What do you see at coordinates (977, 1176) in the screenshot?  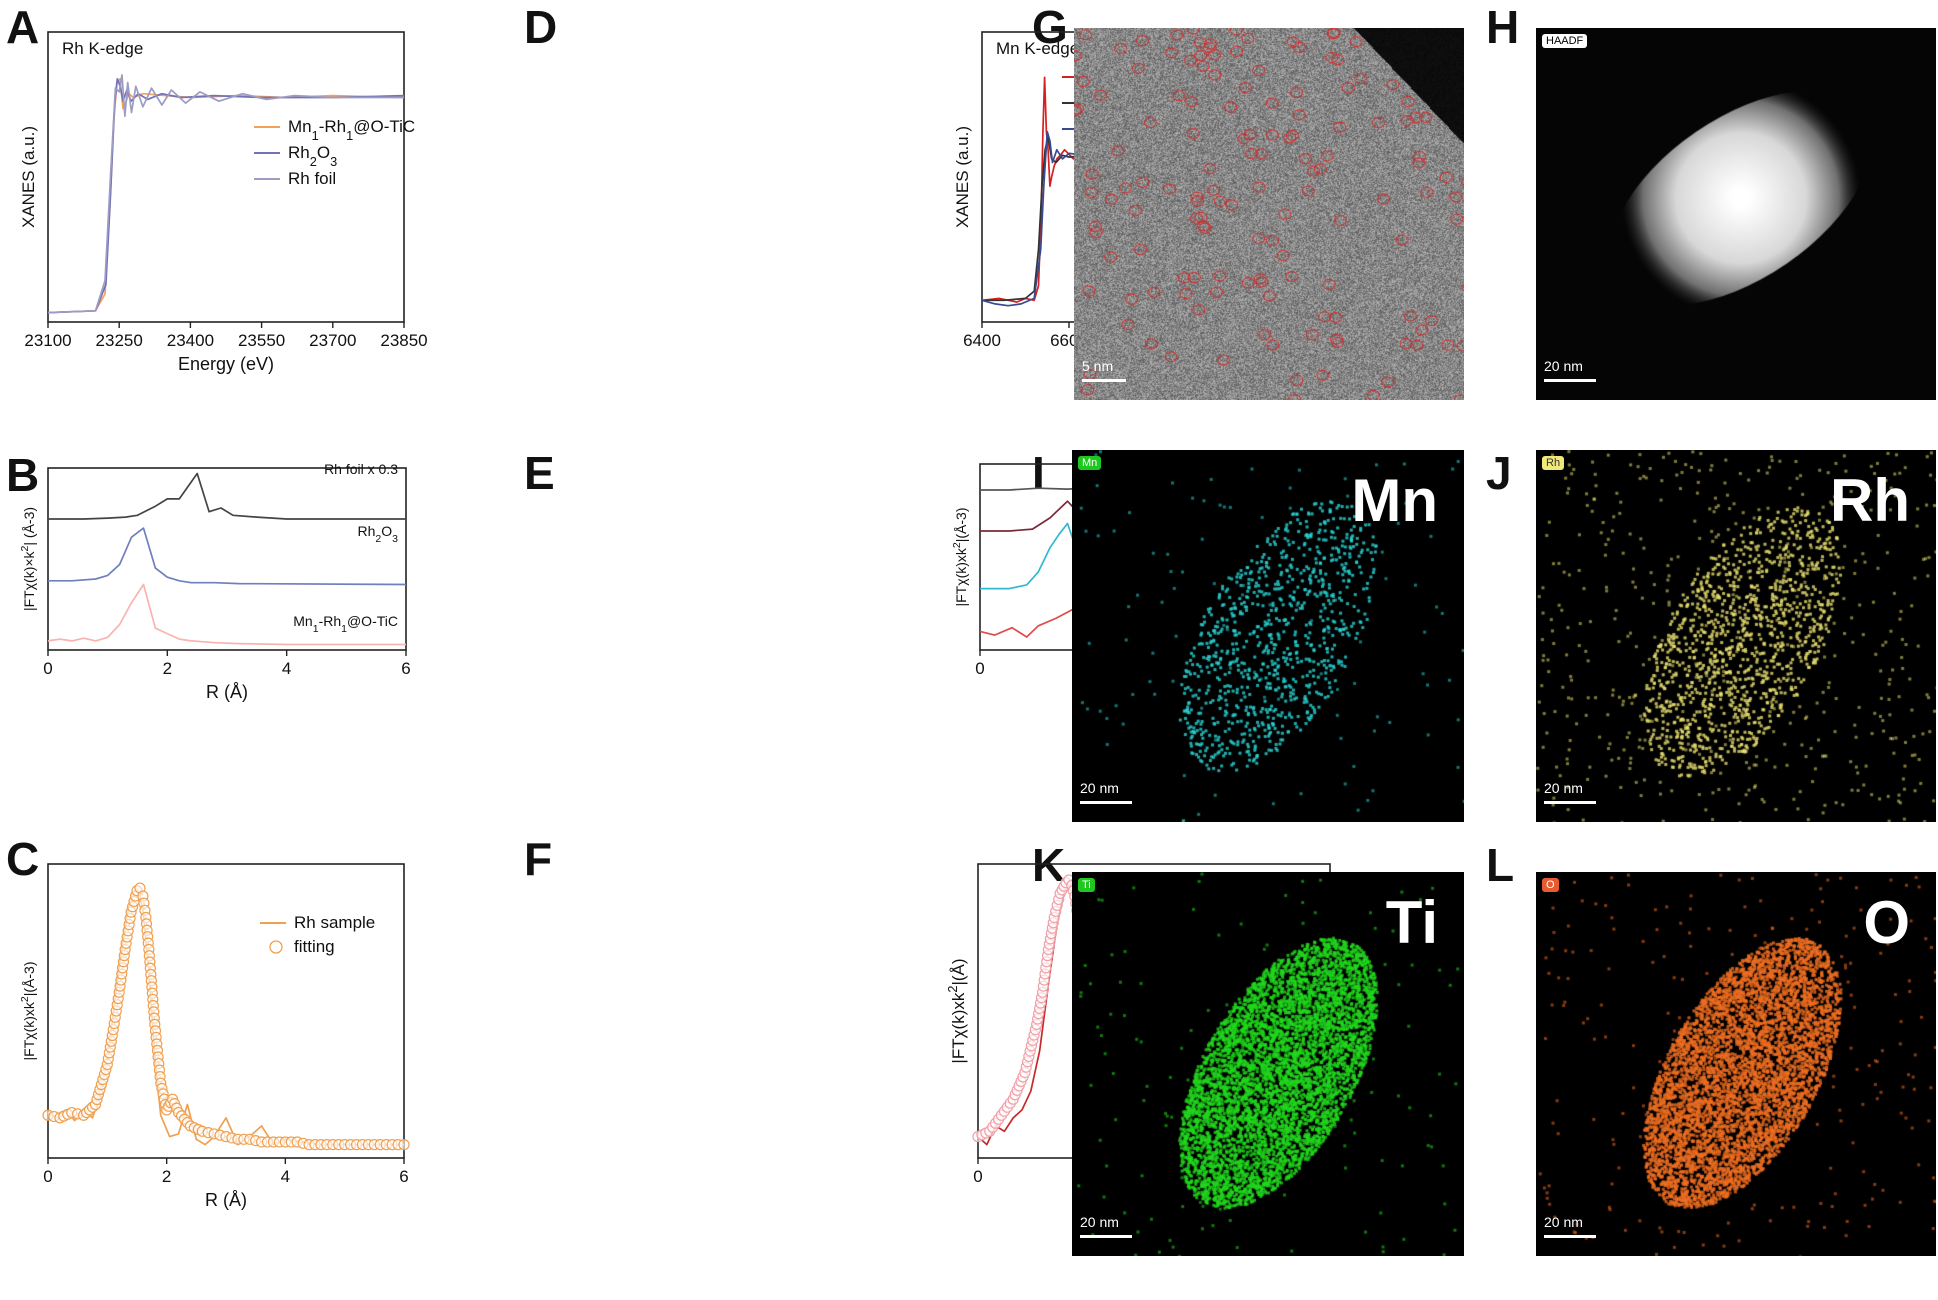 I see `x-tick-label-f-0: 0` at bounding box center [977, 1176].